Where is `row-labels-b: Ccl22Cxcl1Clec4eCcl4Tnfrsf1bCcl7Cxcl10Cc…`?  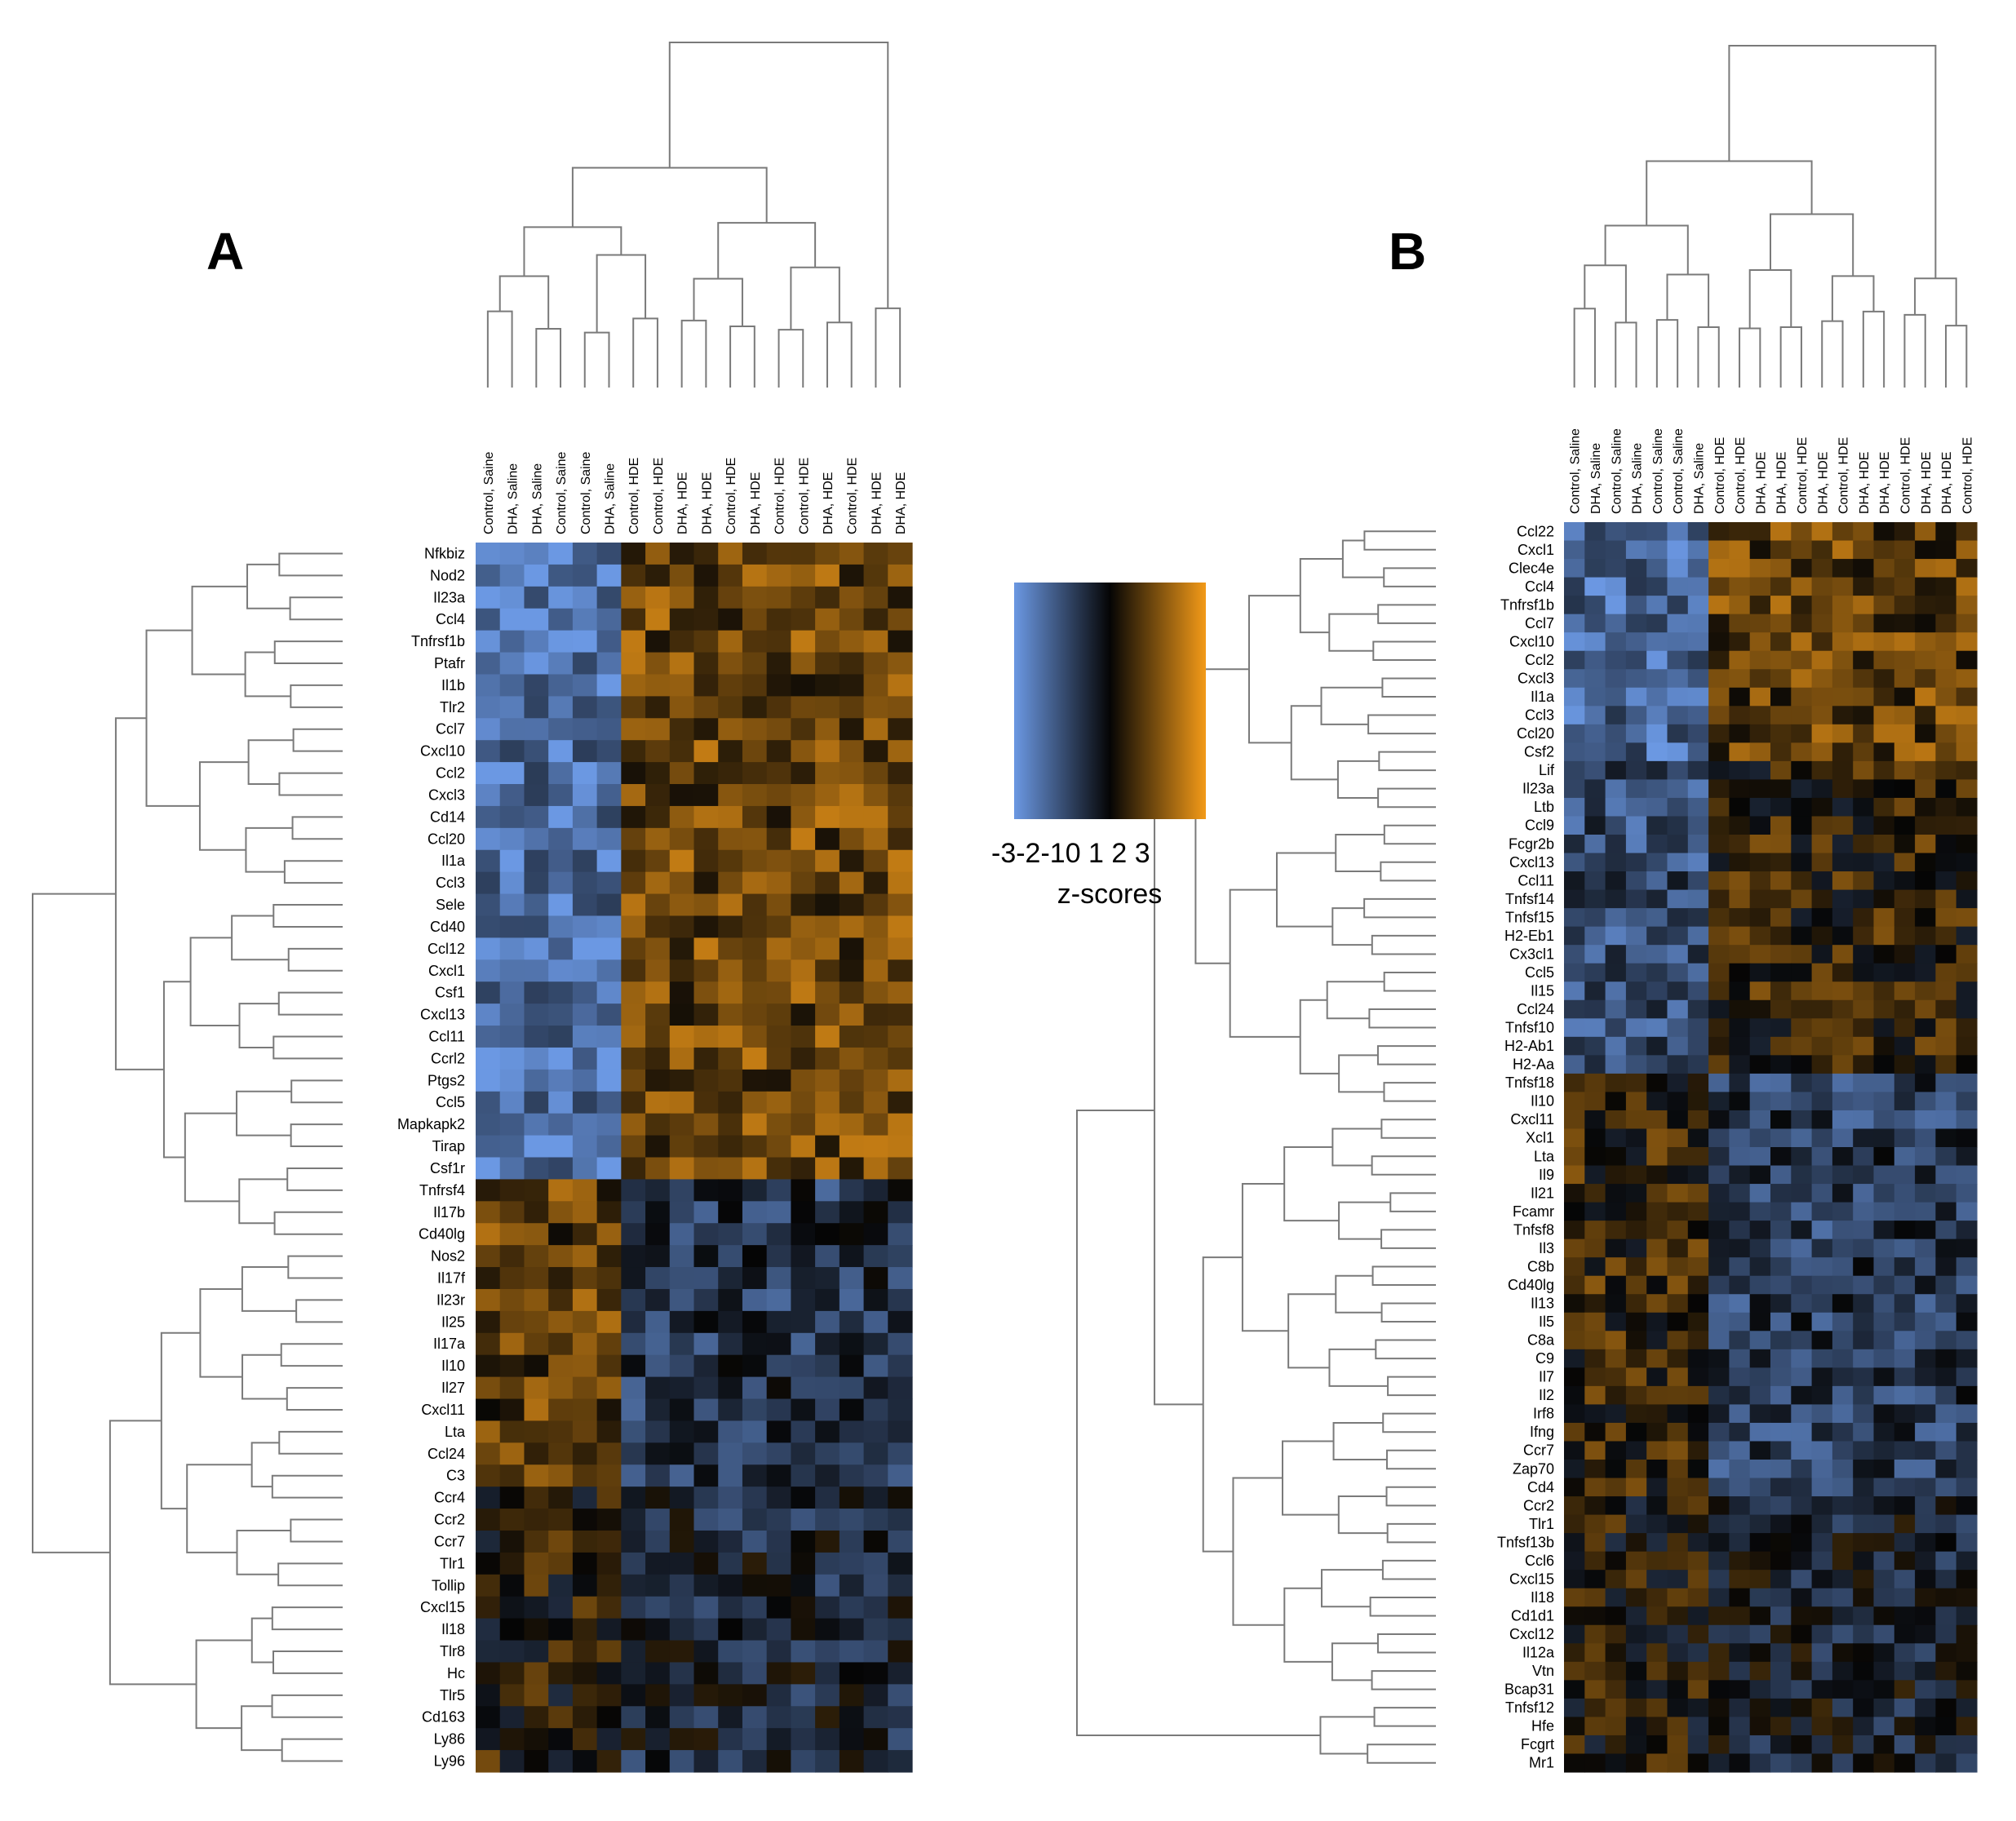
row-labels-b: Ccl22Cxcl1Clec4eCcl4Tnfrsf1bCcl7Cxcl10Cc… is located at coordinates (1526, 1146).